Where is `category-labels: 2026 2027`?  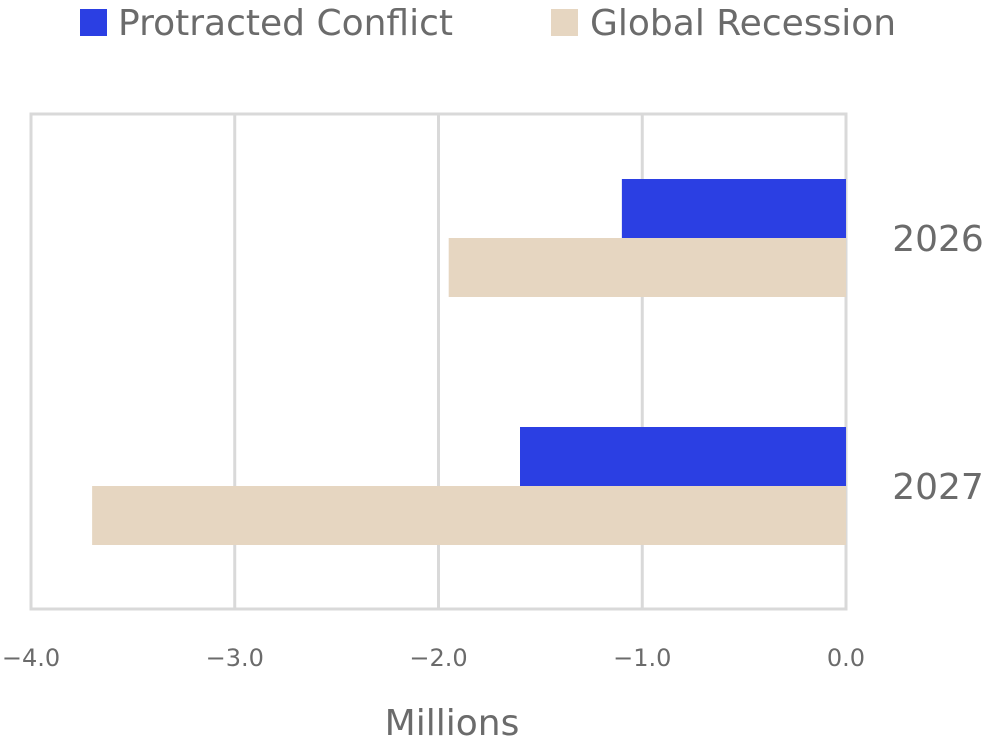 category-labels: 2026 2027 is located at coordinates (938, 363).